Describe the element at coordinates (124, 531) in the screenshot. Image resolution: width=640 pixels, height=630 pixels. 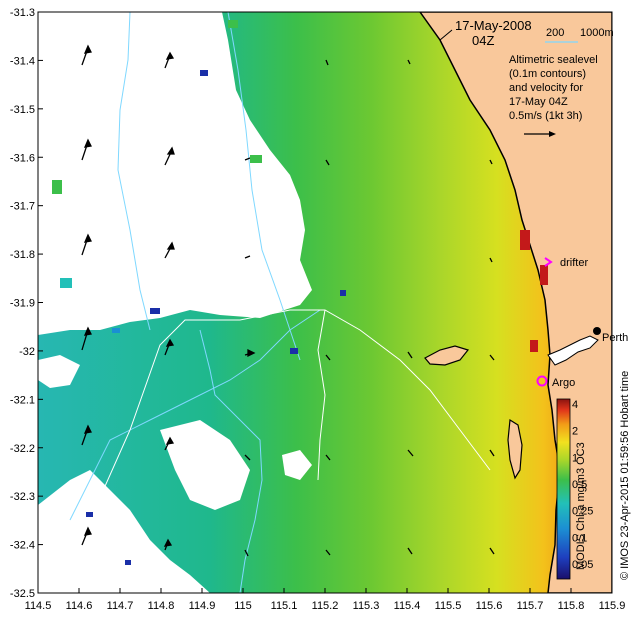
I see `cloud-mask-southwest` at that location.